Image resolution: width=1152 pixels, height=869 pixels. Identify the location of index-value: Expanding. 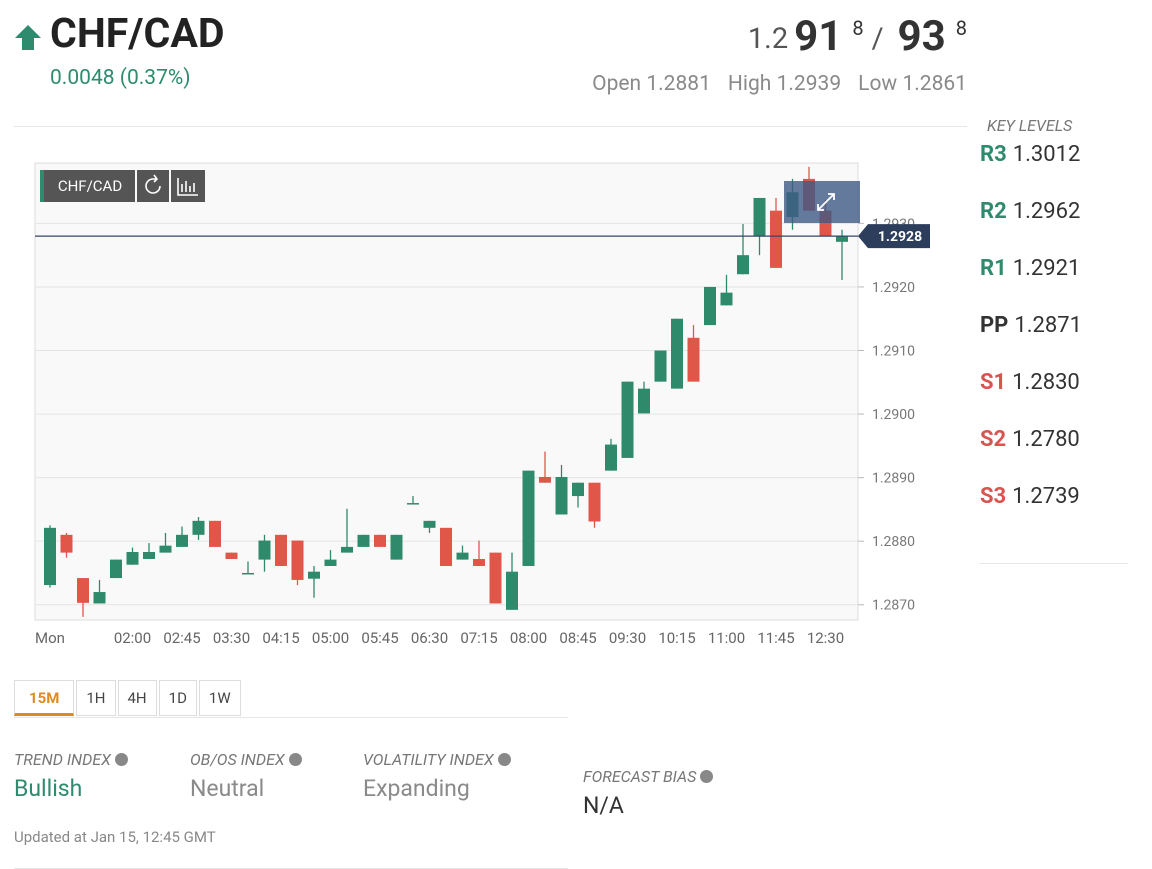
(416, 788).